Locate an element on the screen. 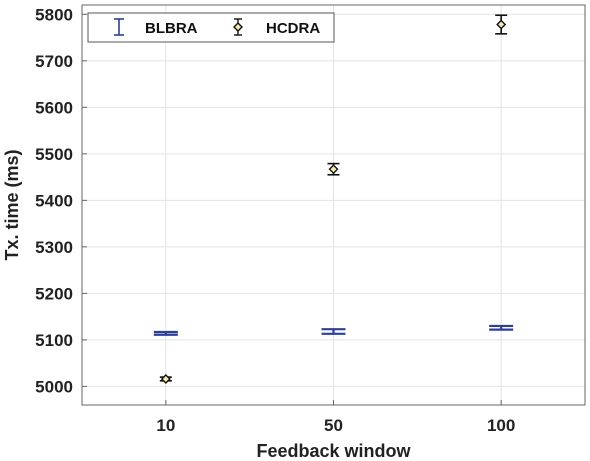 The height and width of the screenshot is (461, 590). legend-symbol-hcdra is located at coordinates (238, 27).